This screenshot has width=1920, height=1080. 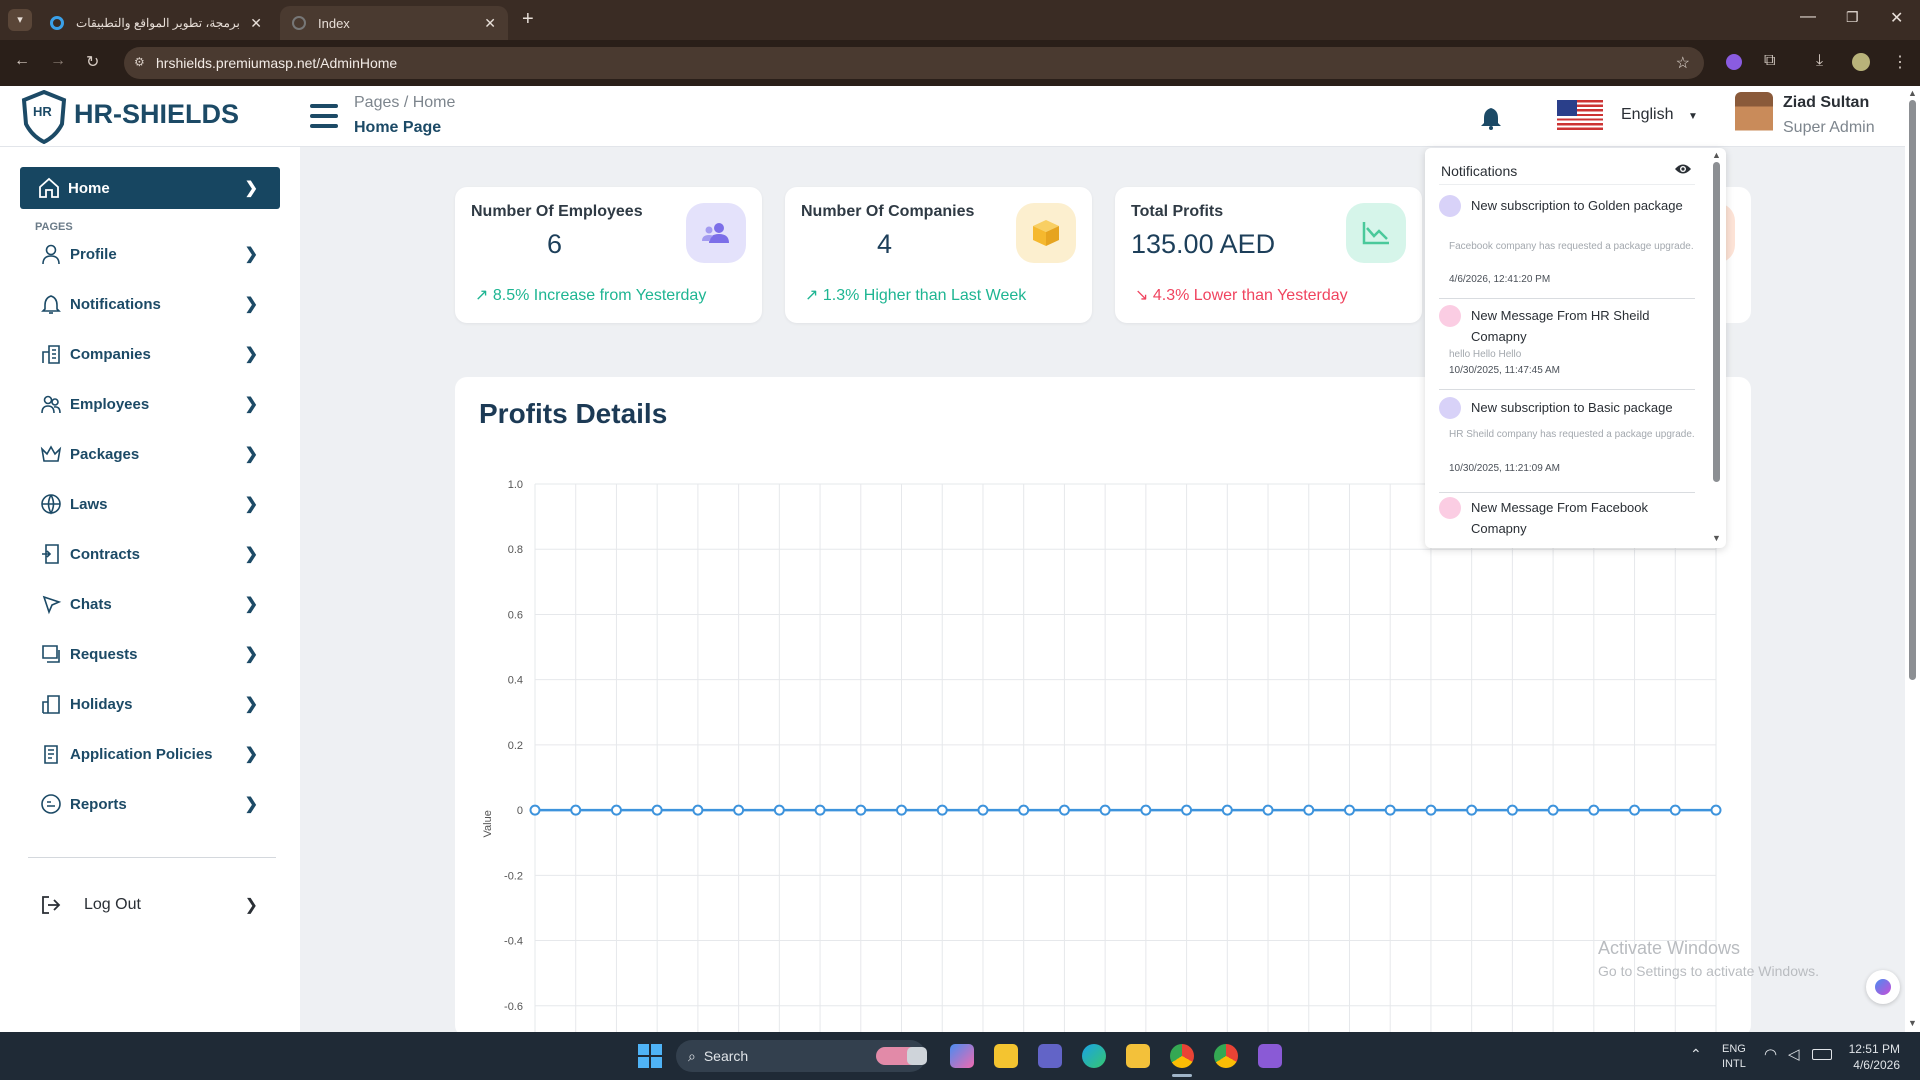 What do you see at coordinates (150, 304) in the screenshot?
I see `sidebar-item-notifications: Notifications ❯` at bounding box center [150, 304].